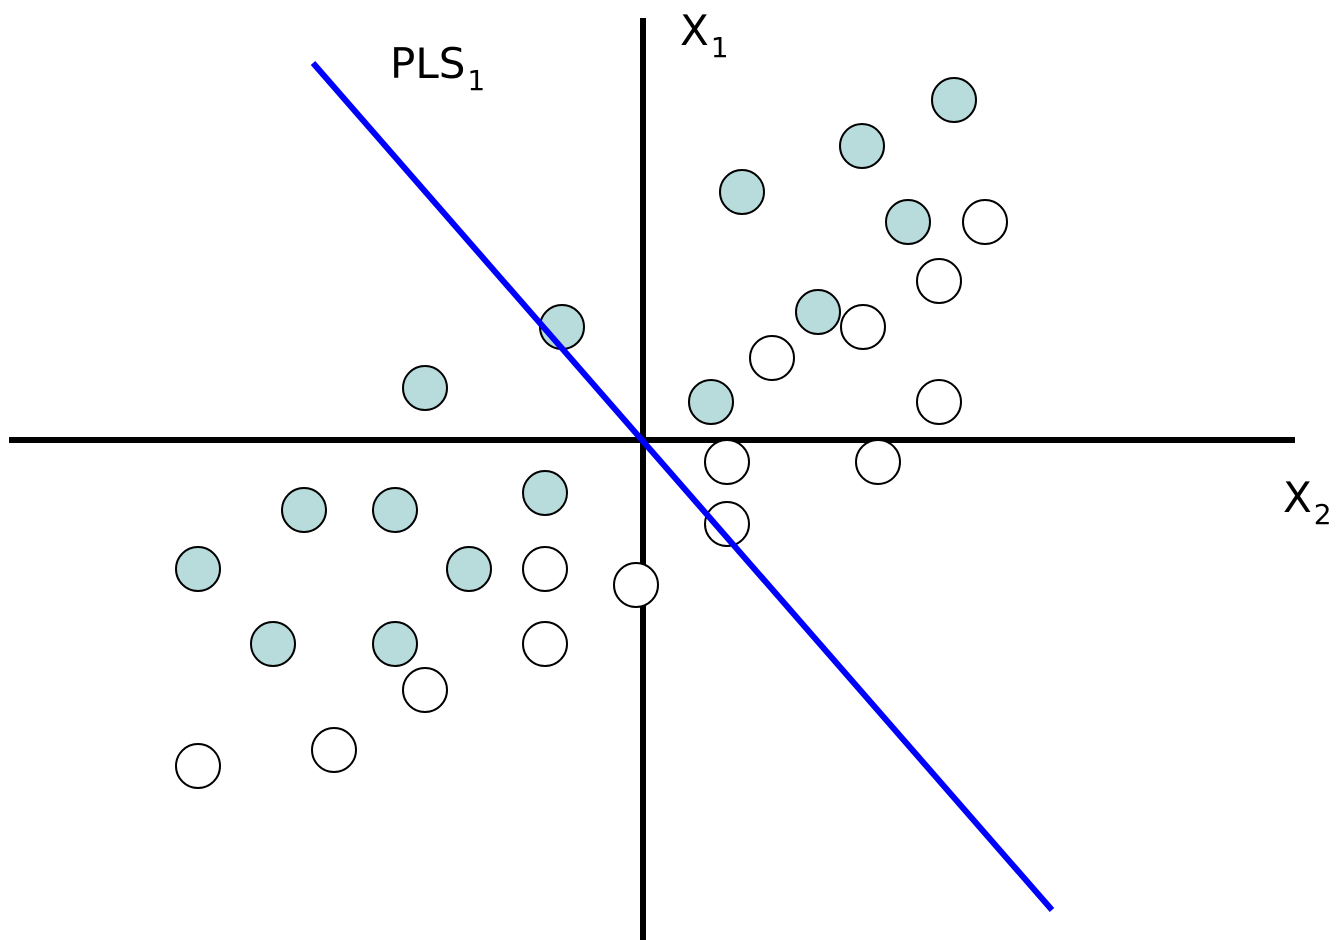 The width and height of the screenshot is (1339, 940). What do you see at coordinates (1307, 502) in the screenshot?
I see `x2-axis-label: X2` at bounding box center [1307, 502].